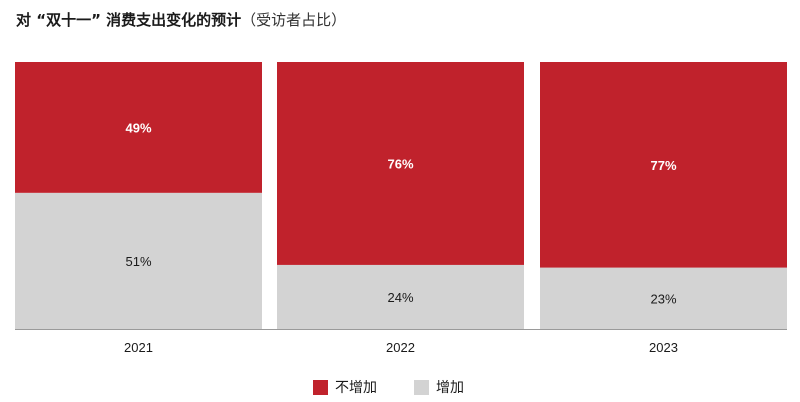  What do you see at coordinates (400, 387) in the screenshot?
I see `chart-legend: 不增加 增加` at bounding box center [400, 387].